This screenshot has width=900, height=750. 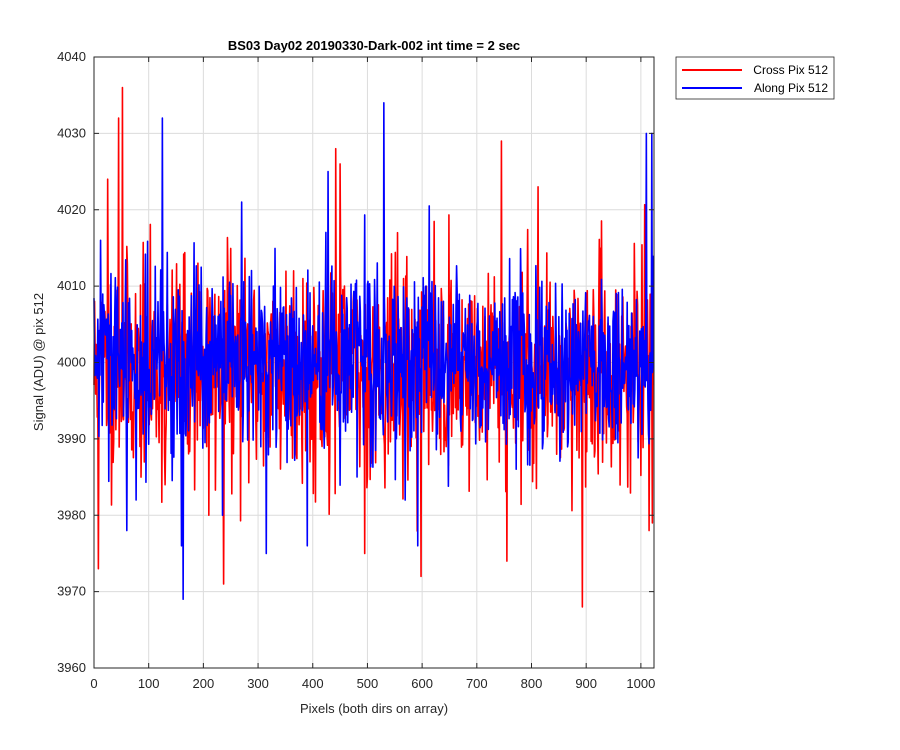 I want to click on y-tick-label: 4030, so click(x=71, y=132).